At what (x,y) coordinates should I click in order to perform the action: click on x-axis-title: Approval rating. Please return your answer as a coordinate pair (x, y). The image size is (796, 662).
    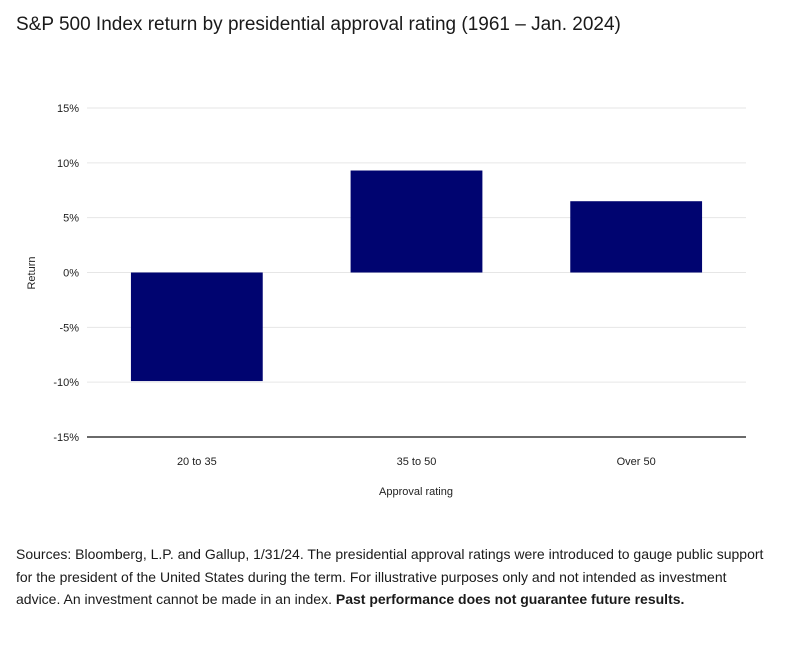
    Looking at the image, I should click on (416, 492).